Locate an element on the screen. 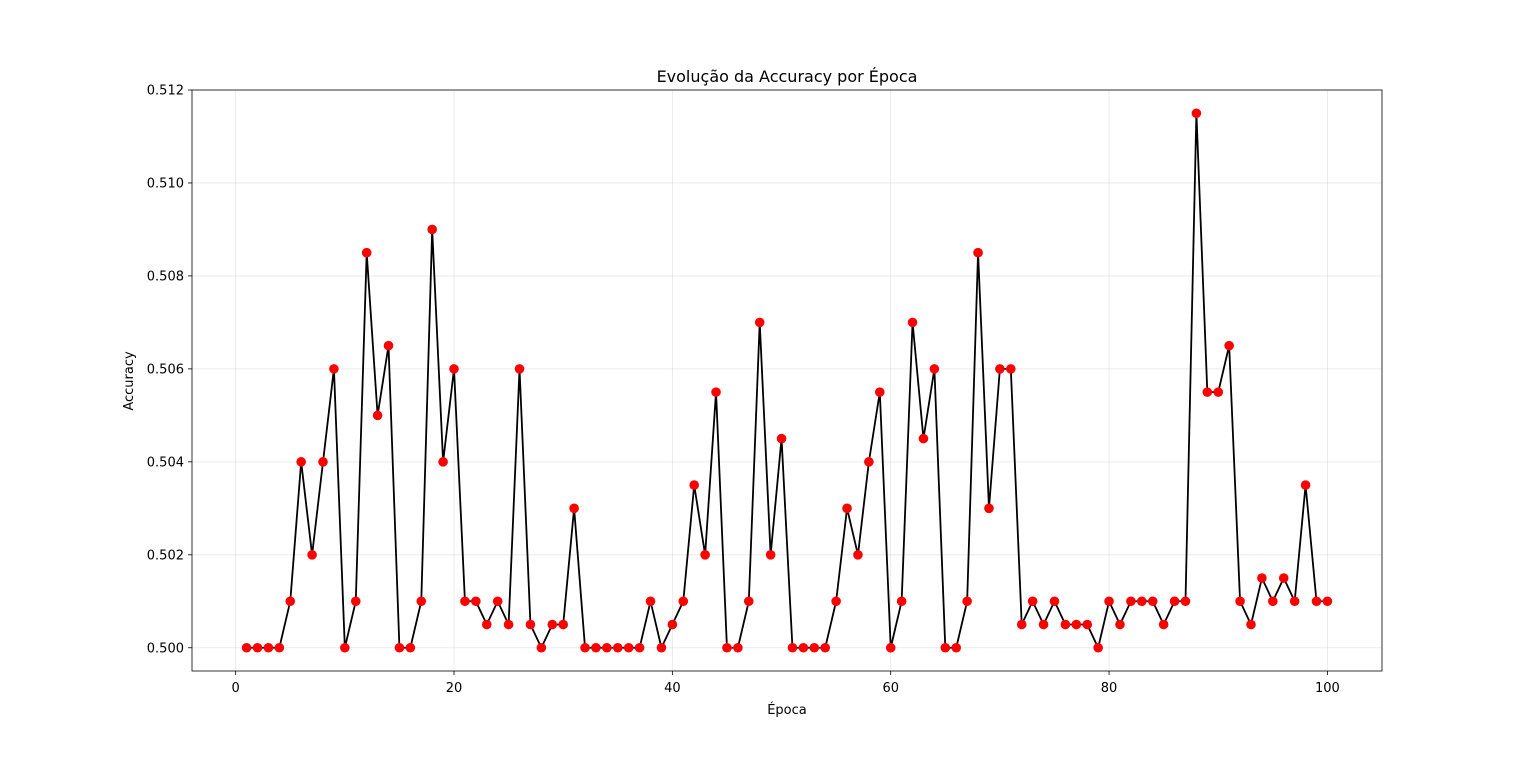 This screenshot has width=1536, height=758. x-tick-label: 20 is located at coordinates (454, 688).